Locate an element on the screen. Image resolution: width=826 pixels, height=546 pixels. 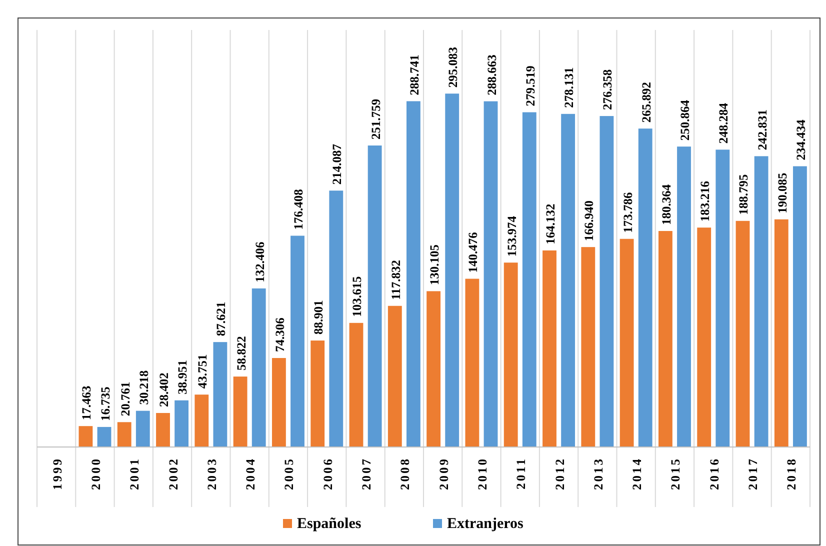
data-label: 288.663 is located at coordinates (491, 75).